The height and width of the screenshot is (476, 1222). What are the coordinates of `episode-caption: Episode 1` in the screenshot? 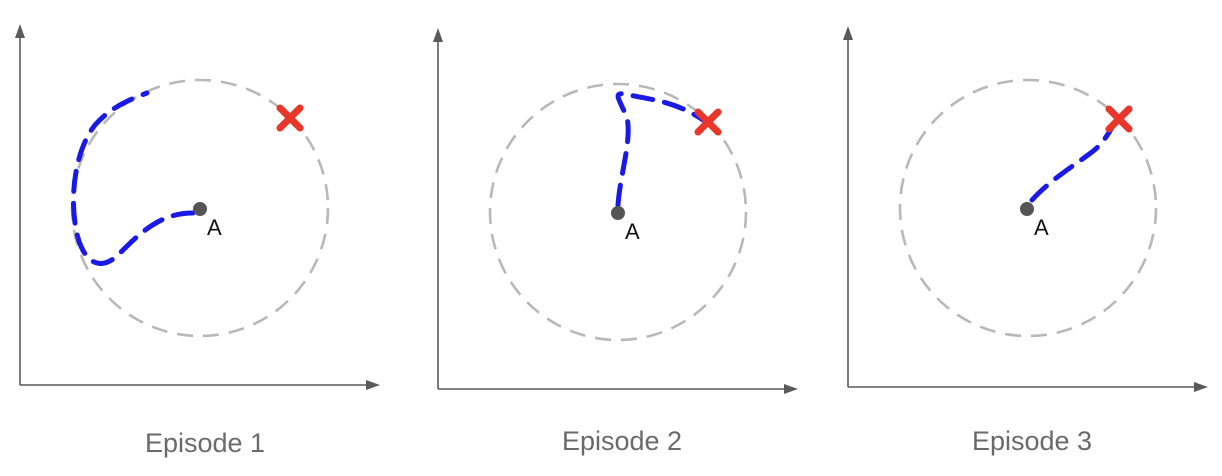 It's located at (205, 443).